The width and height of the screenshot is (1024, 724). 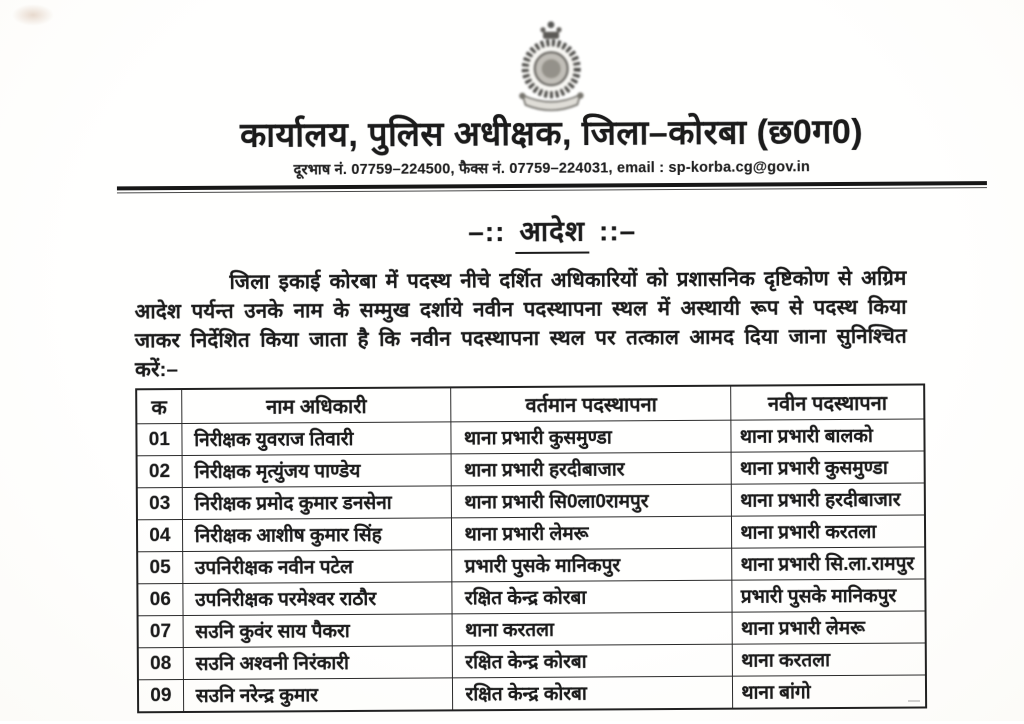 What do you see at coordinates (317, 502) in the screenshot?
I see `cell-officer-name: निरीक्षक प्रमोद कुमार डनसेना` at bounding box center [317, 502].